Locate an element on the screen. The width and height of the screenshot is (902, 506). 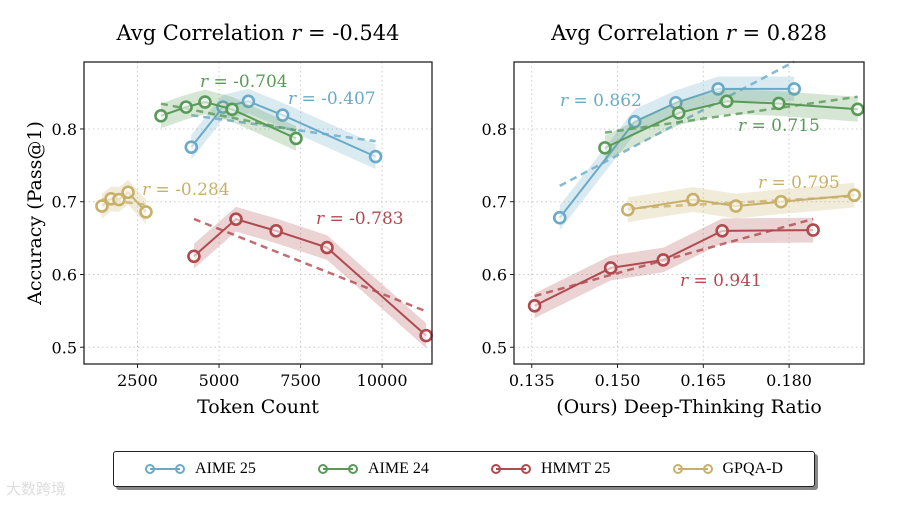
series-gpqa-d: r = 0.795 is located at coordinates (741, 198).